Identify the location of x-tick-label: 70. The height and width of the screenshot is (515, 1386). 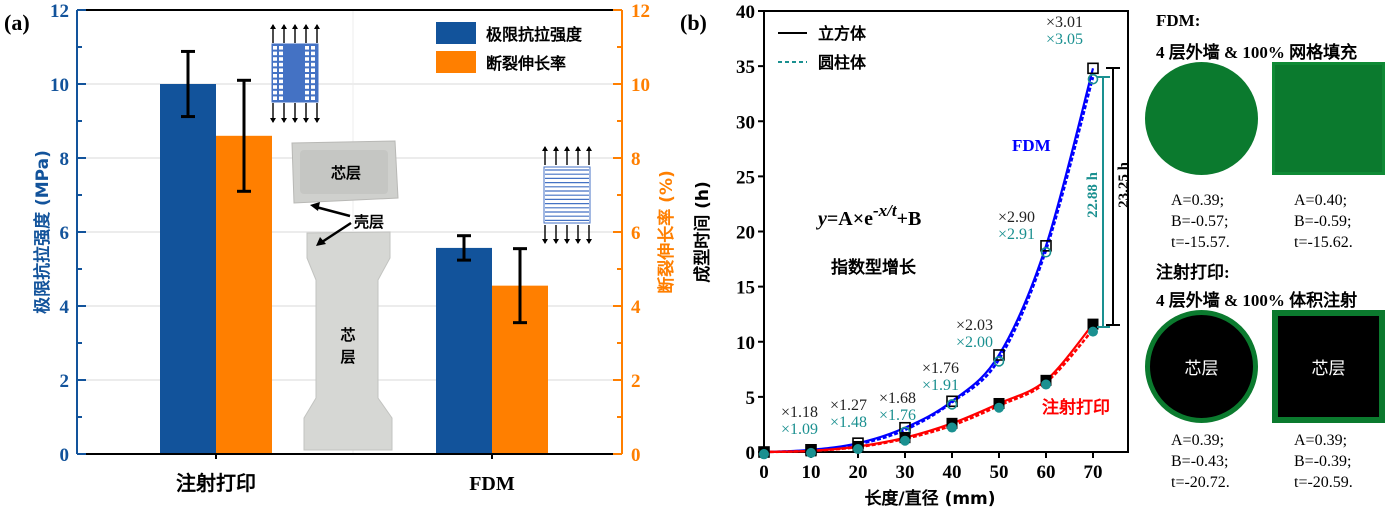
(1093, 472).